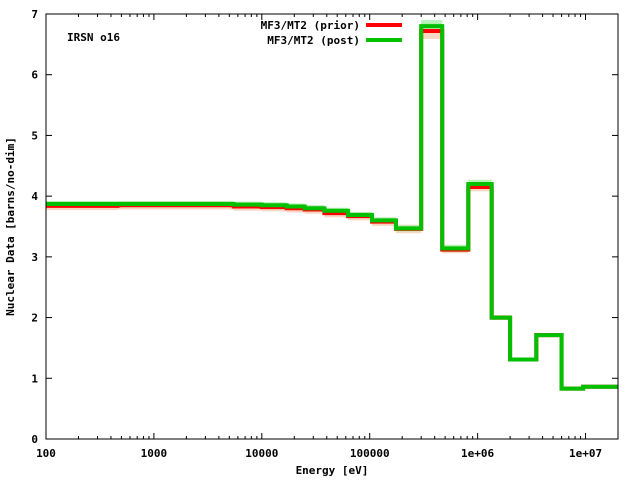 The width and height of the screenshot is (640, 480). Describe the element at coordinates (477, 453) in the screenshot. I see `x-tick-label: 1e+06` at that location.